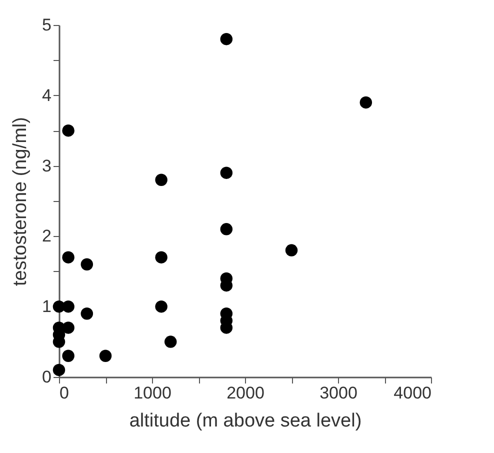  Describe the element at coordinates (245, 421) in the screenshot. I see `x-axis-title: altitude (m above sea level)` at that location.